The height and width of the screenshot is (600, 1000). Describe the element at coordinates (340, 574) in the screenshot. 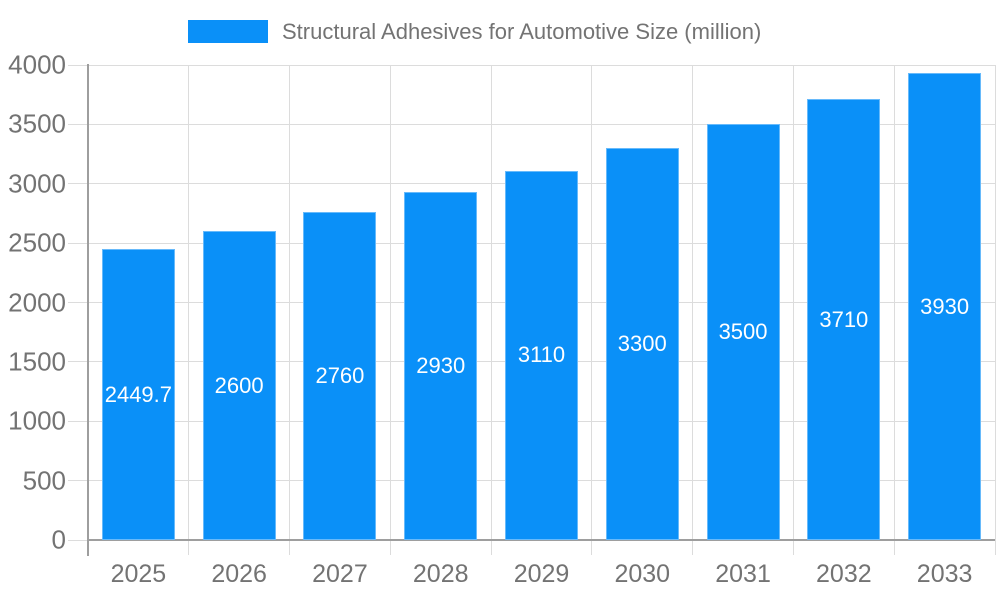

I see `x-axis-tick-label: 2027` at that location.